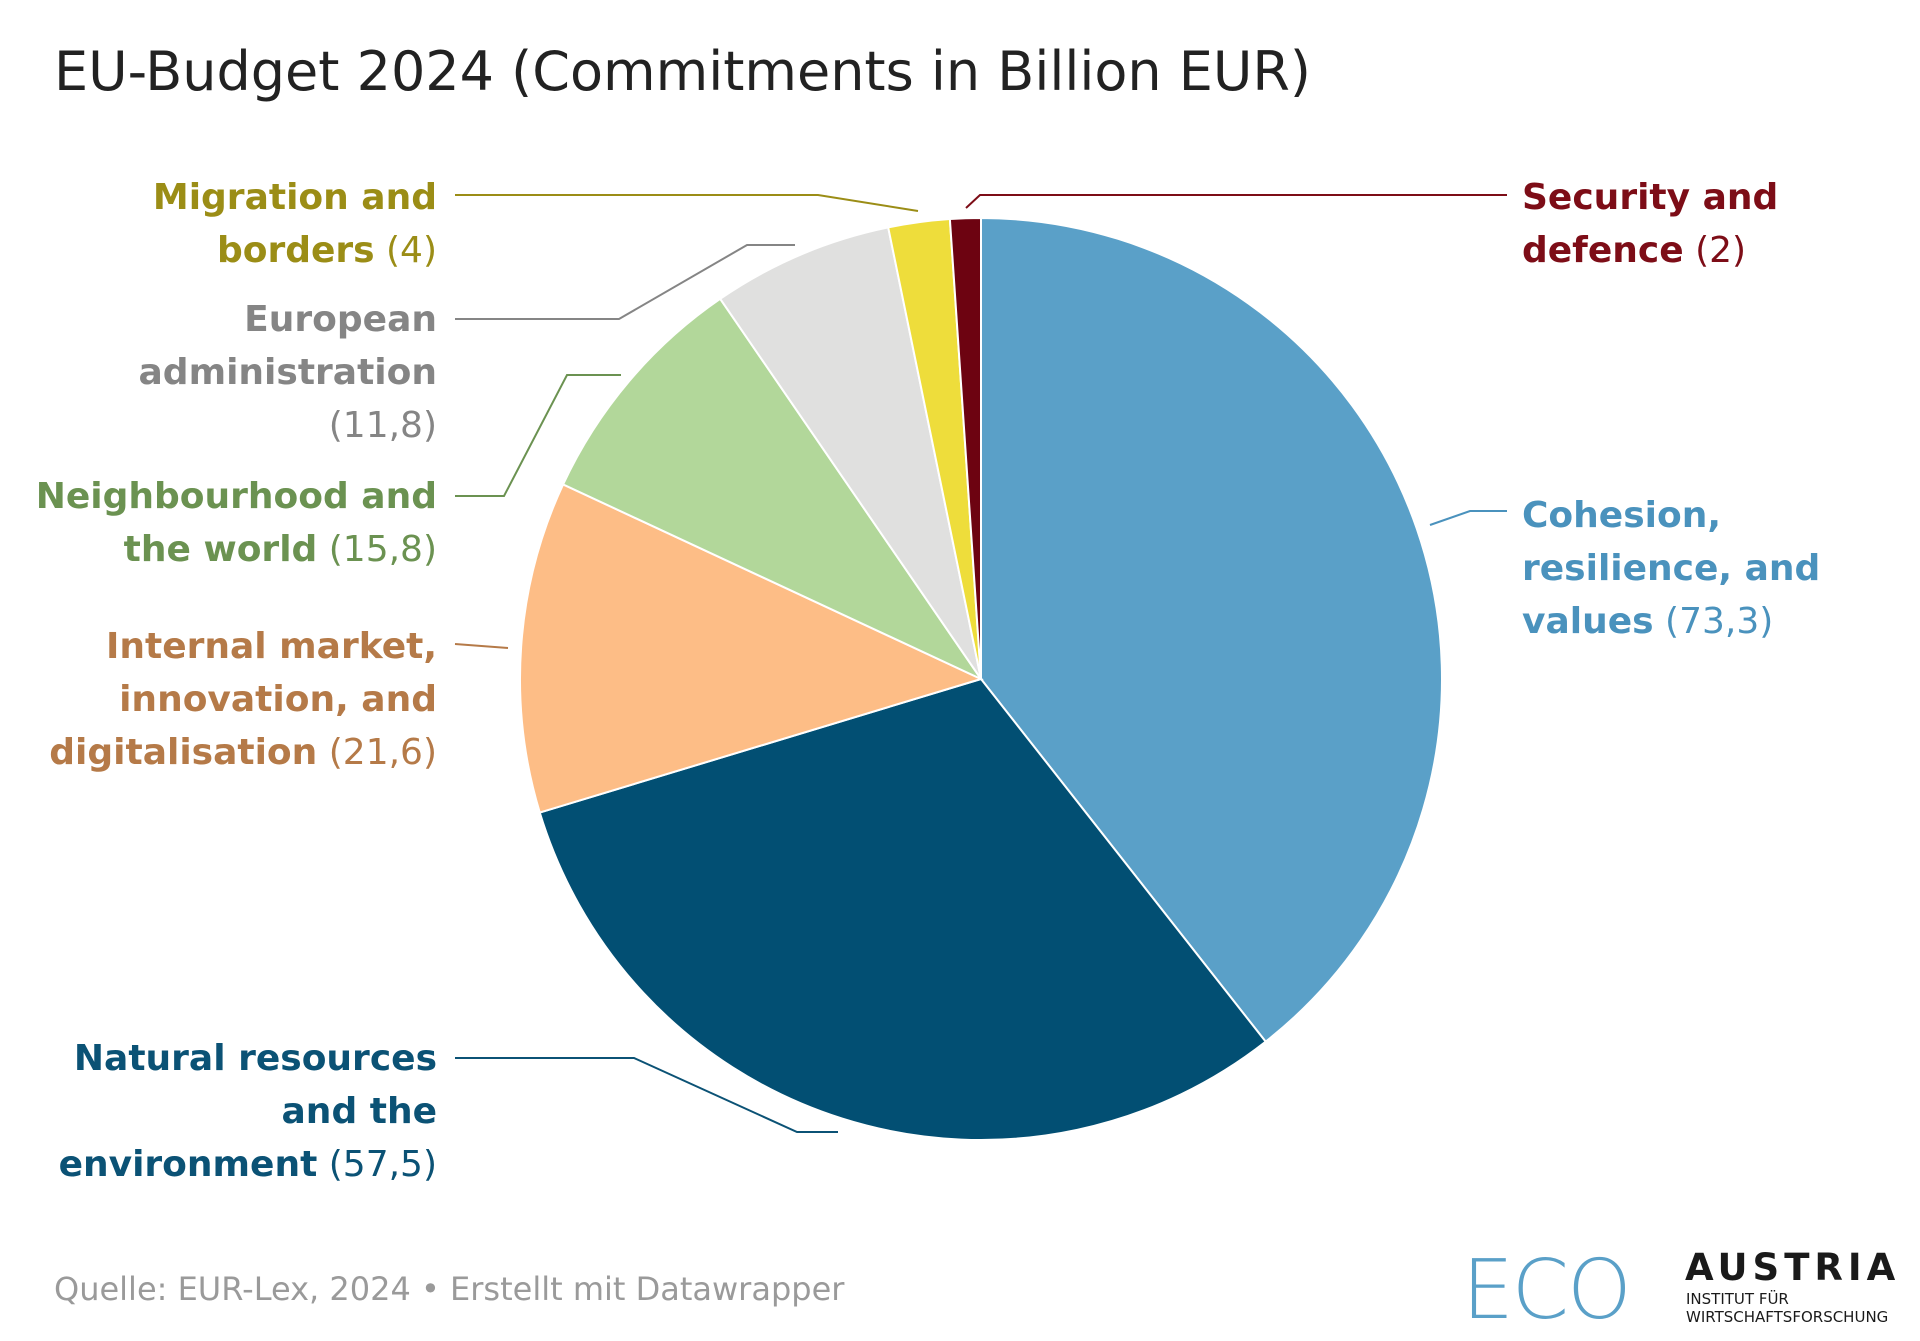 The height and width of the screenshot is (1341, 1920). What do you see at coordinates (687, 203) in the screenshot?
I see `leader-line-migration-and-borders` at bounding box center [687, 203].